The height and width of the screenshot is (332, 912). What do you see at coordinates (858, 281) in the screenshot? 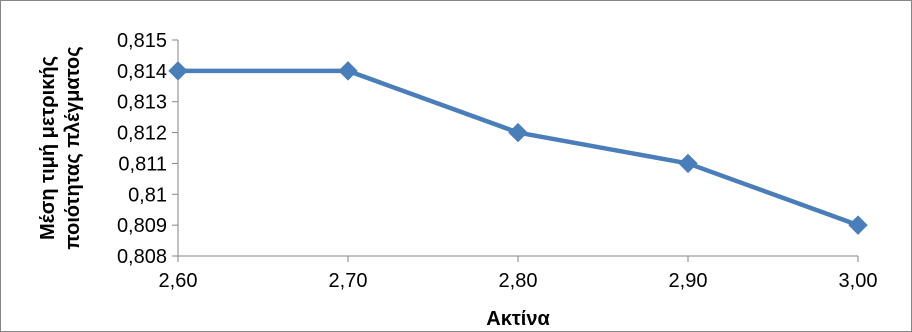
I see `x-tick-label: 3,00` at bounding box center [858, 281].